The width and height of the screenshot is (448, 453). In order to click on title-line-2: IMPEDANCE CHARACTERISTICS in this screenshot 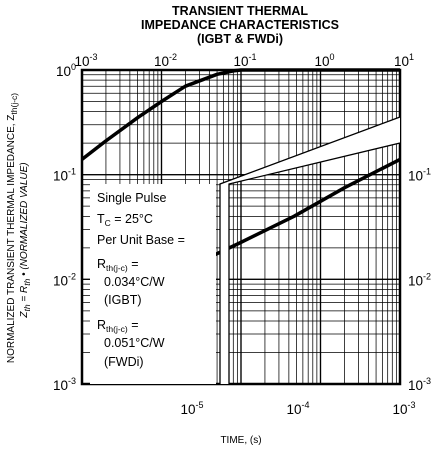, I will do `click(240, 25)`.